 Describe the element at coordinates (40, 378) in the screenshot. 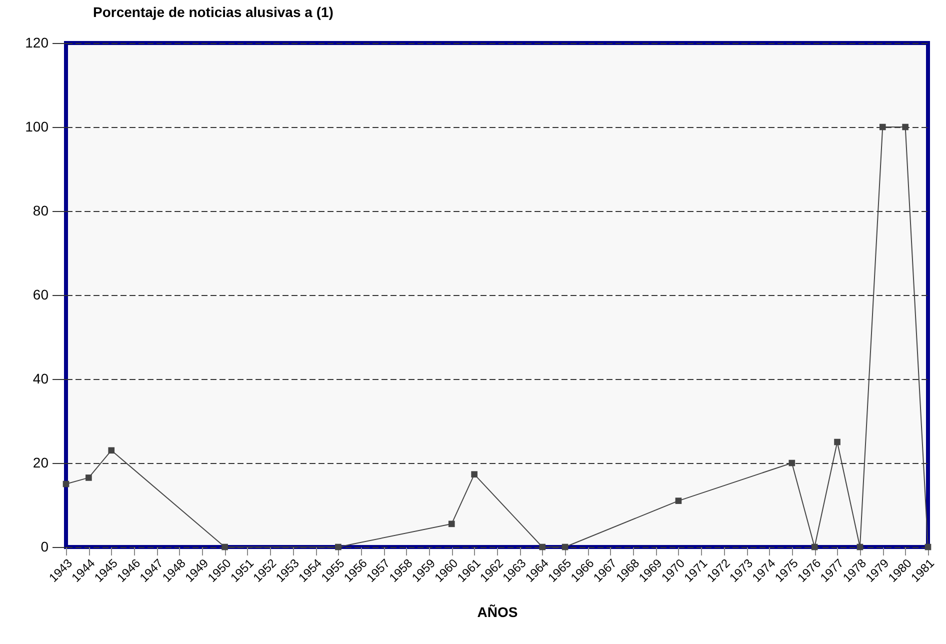

I see `y-tick-label: 40` at that location.